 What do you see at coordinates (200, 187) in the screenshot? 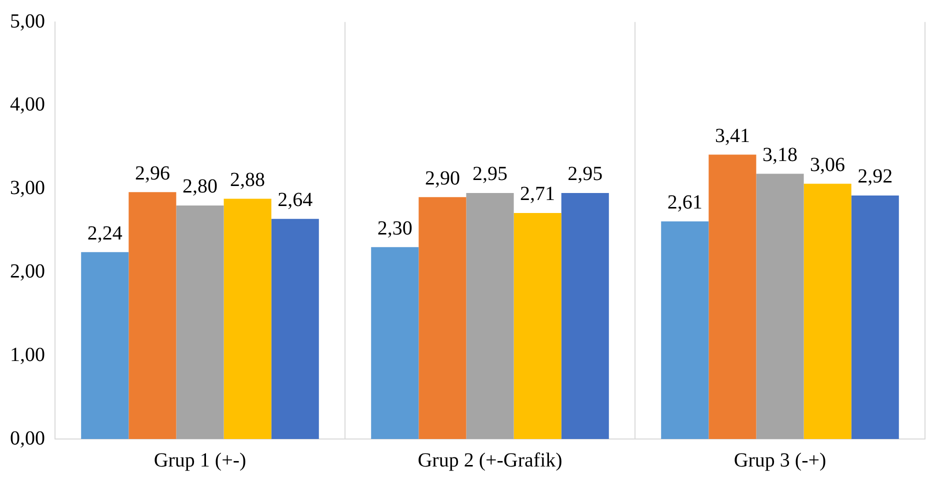
I see `data-label: 2,80` at bounding box center [200, 187].